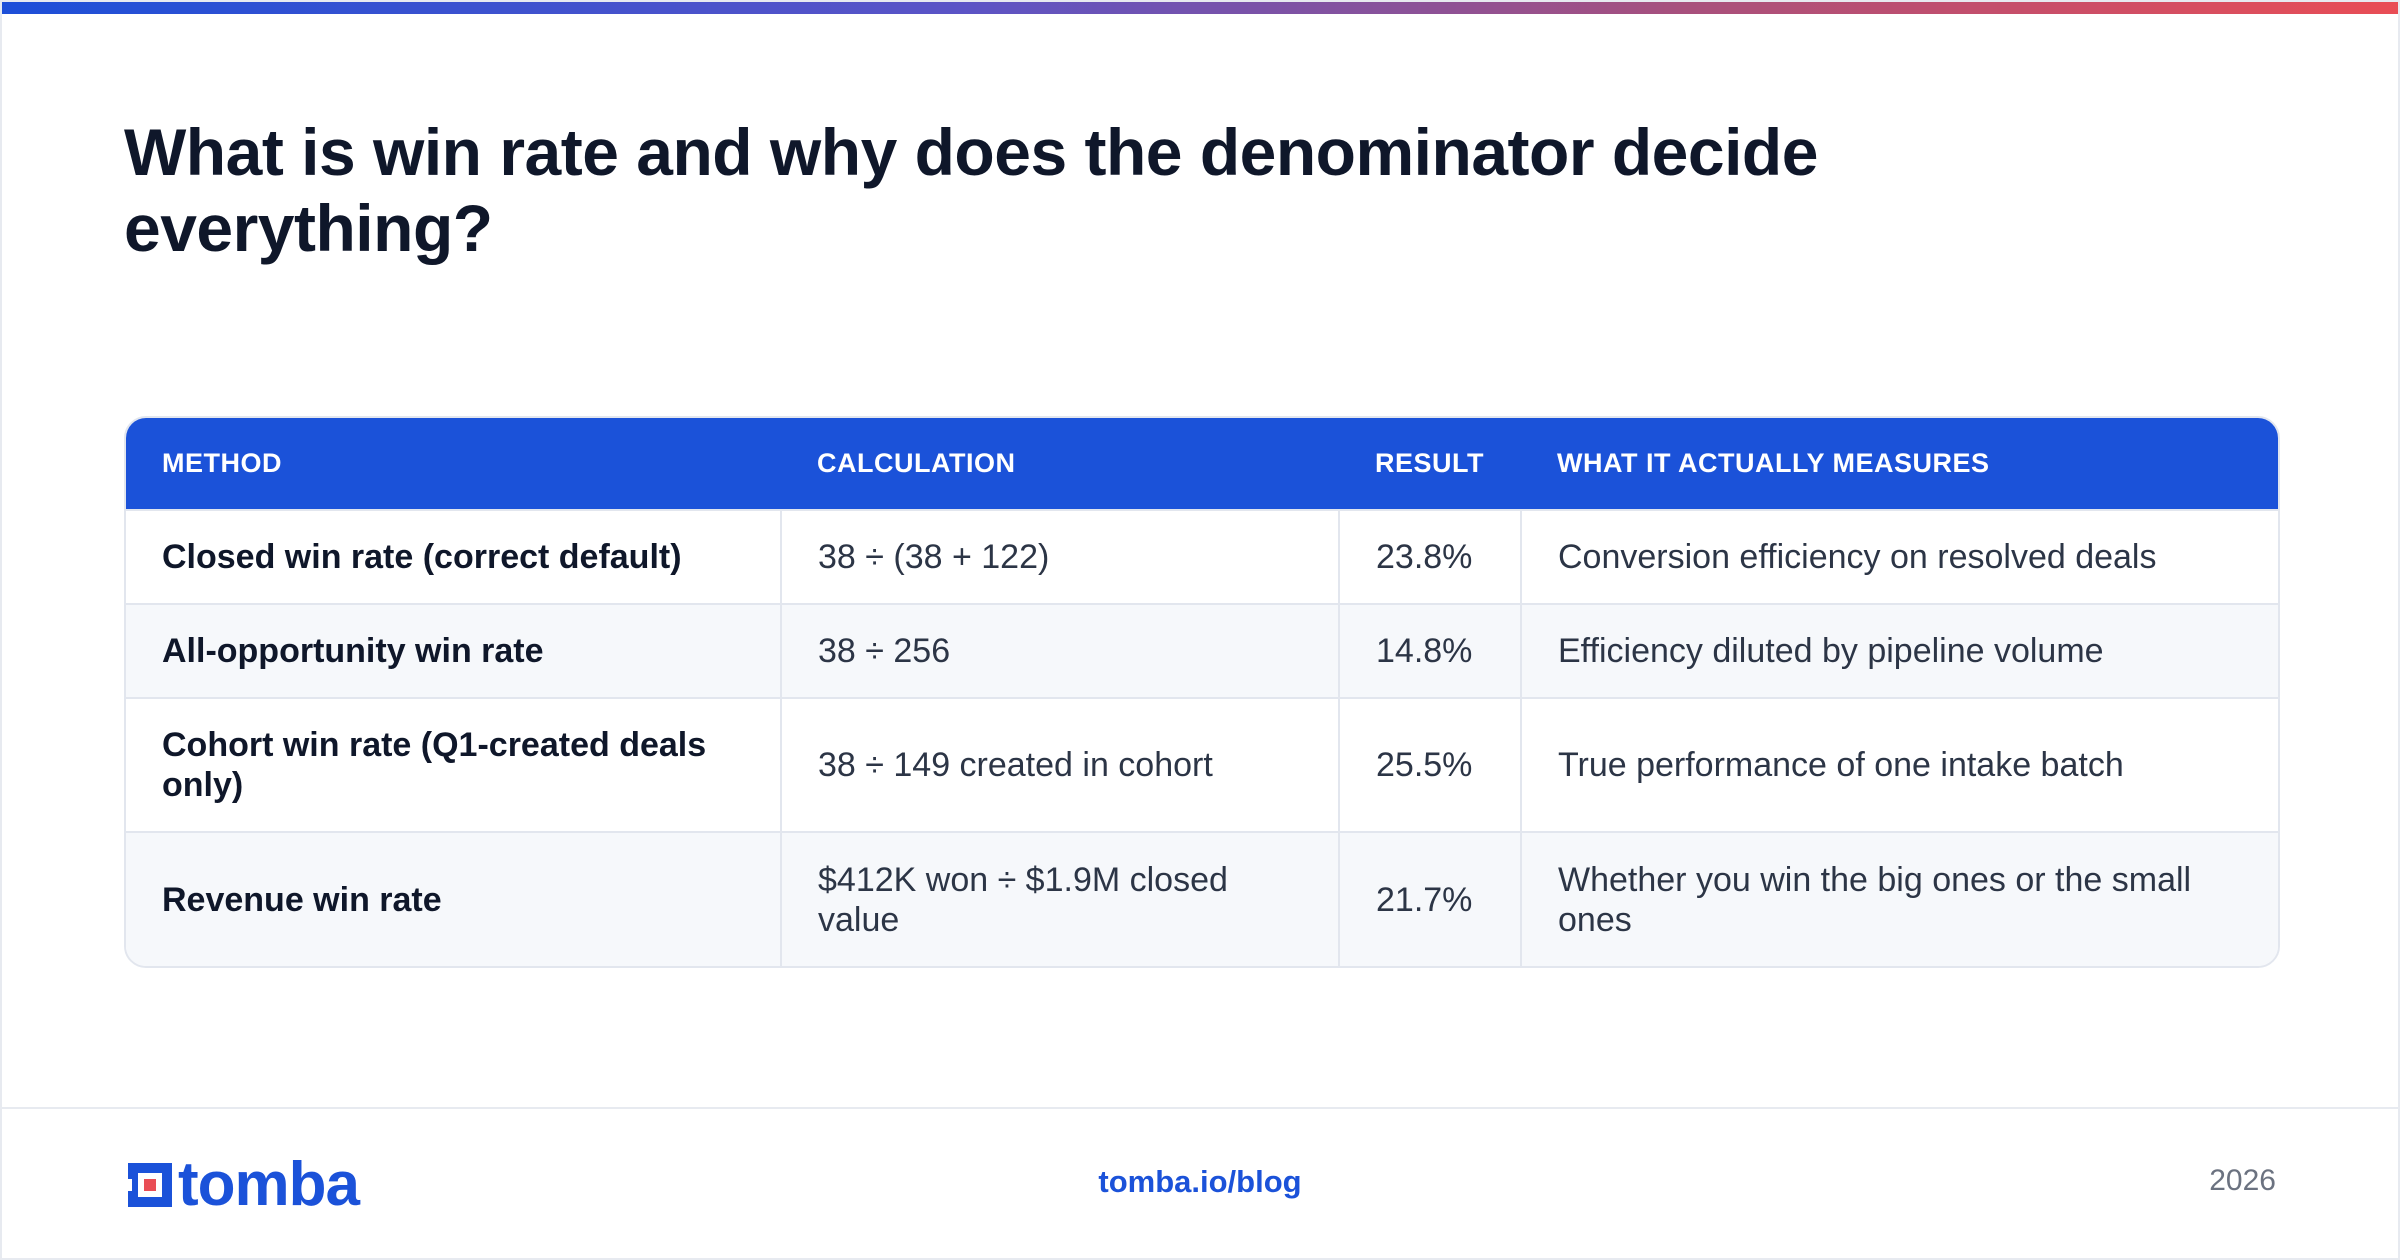  Describe the element at coordinates (916, 463) in the screenshot. I see `column-header-calculation: CALCULATION` at that location.